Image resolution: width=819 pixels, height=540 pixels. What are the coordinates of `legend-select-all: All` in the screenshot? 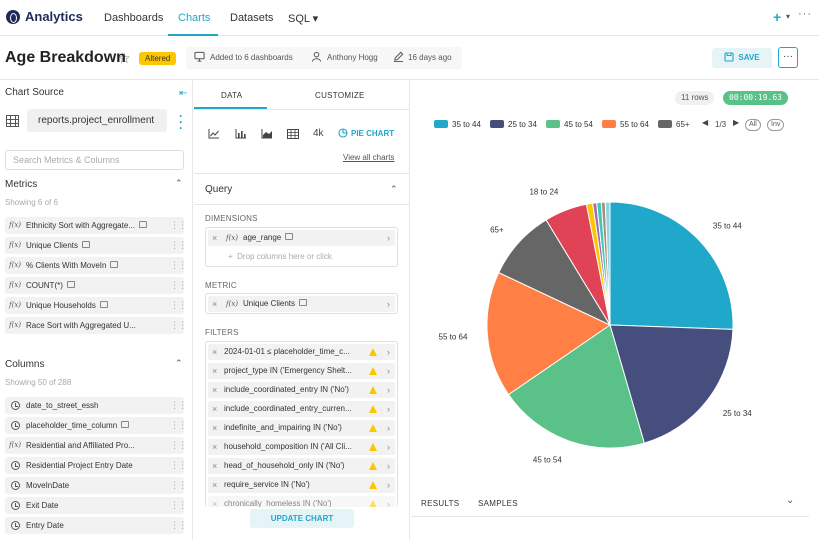 It's located at (753, 125).